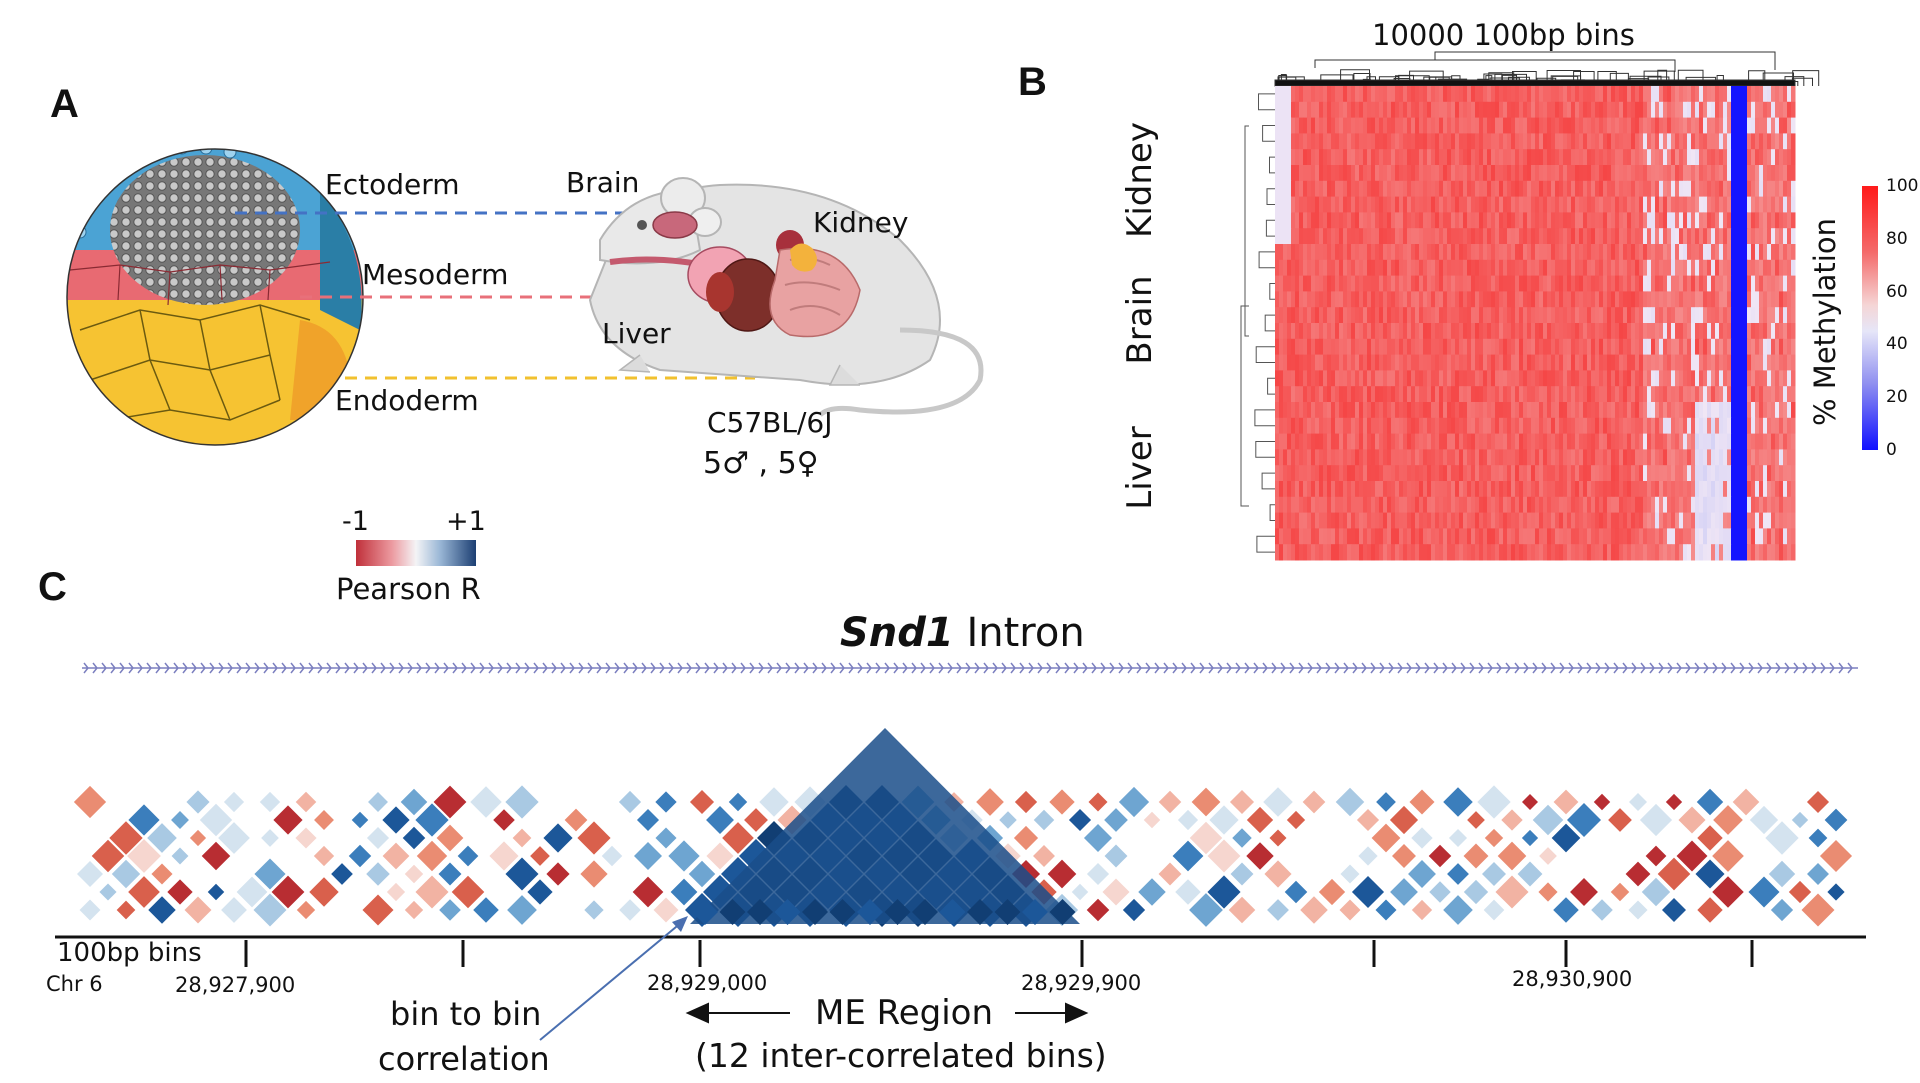  Describe the element at coordinates (707, 983) in the screenshot. I see `tick-label-2: 28,929,000` at that location.